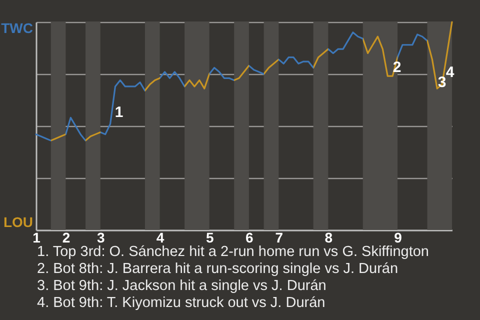 Image resolution: width=480 pixels, height=320 pixels. I want to click on text: TWC, so click(17, 28).